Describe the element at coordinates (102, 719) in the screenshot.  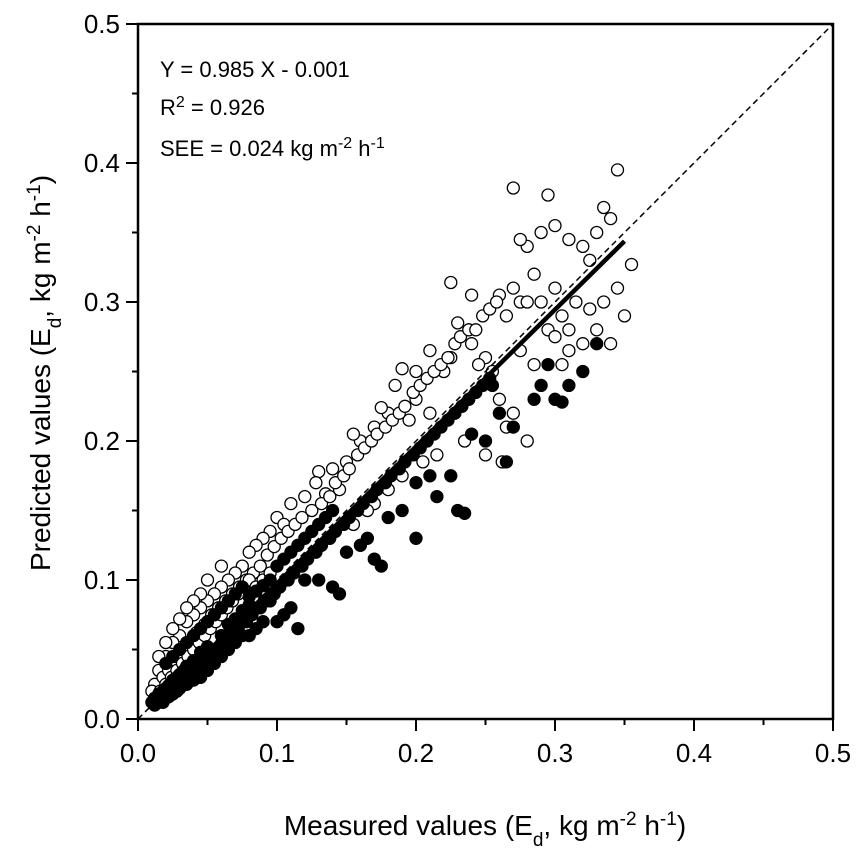
I see `y-tick-label: 0.0` at that location.